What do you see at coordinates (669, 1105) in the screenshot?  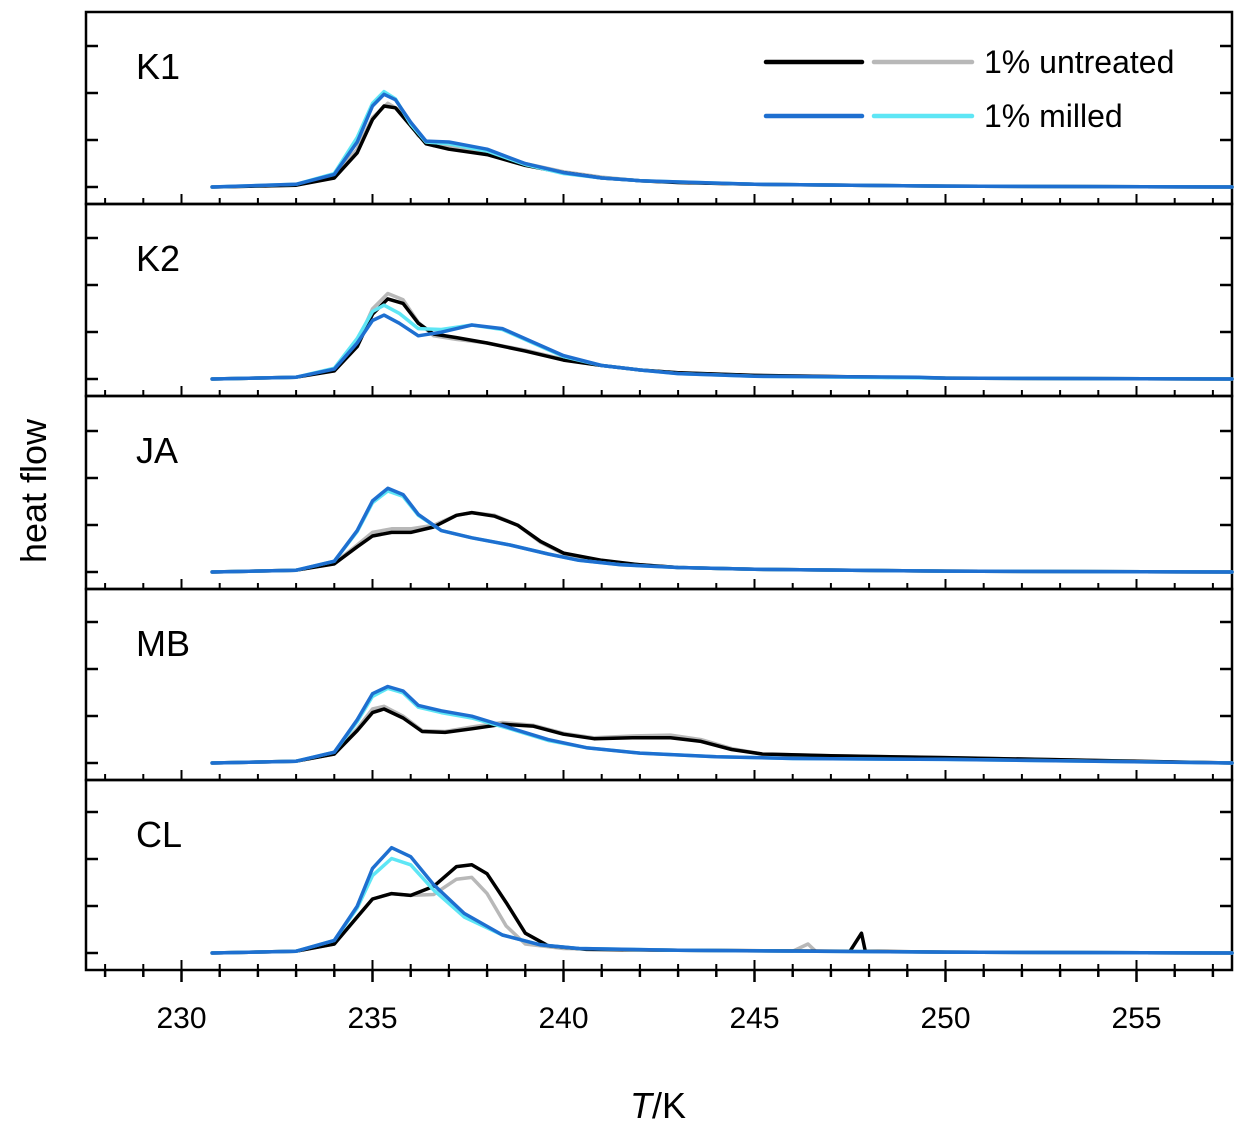 I see `x-axis-title-unit: /K` at bounding box center [669, 1105].